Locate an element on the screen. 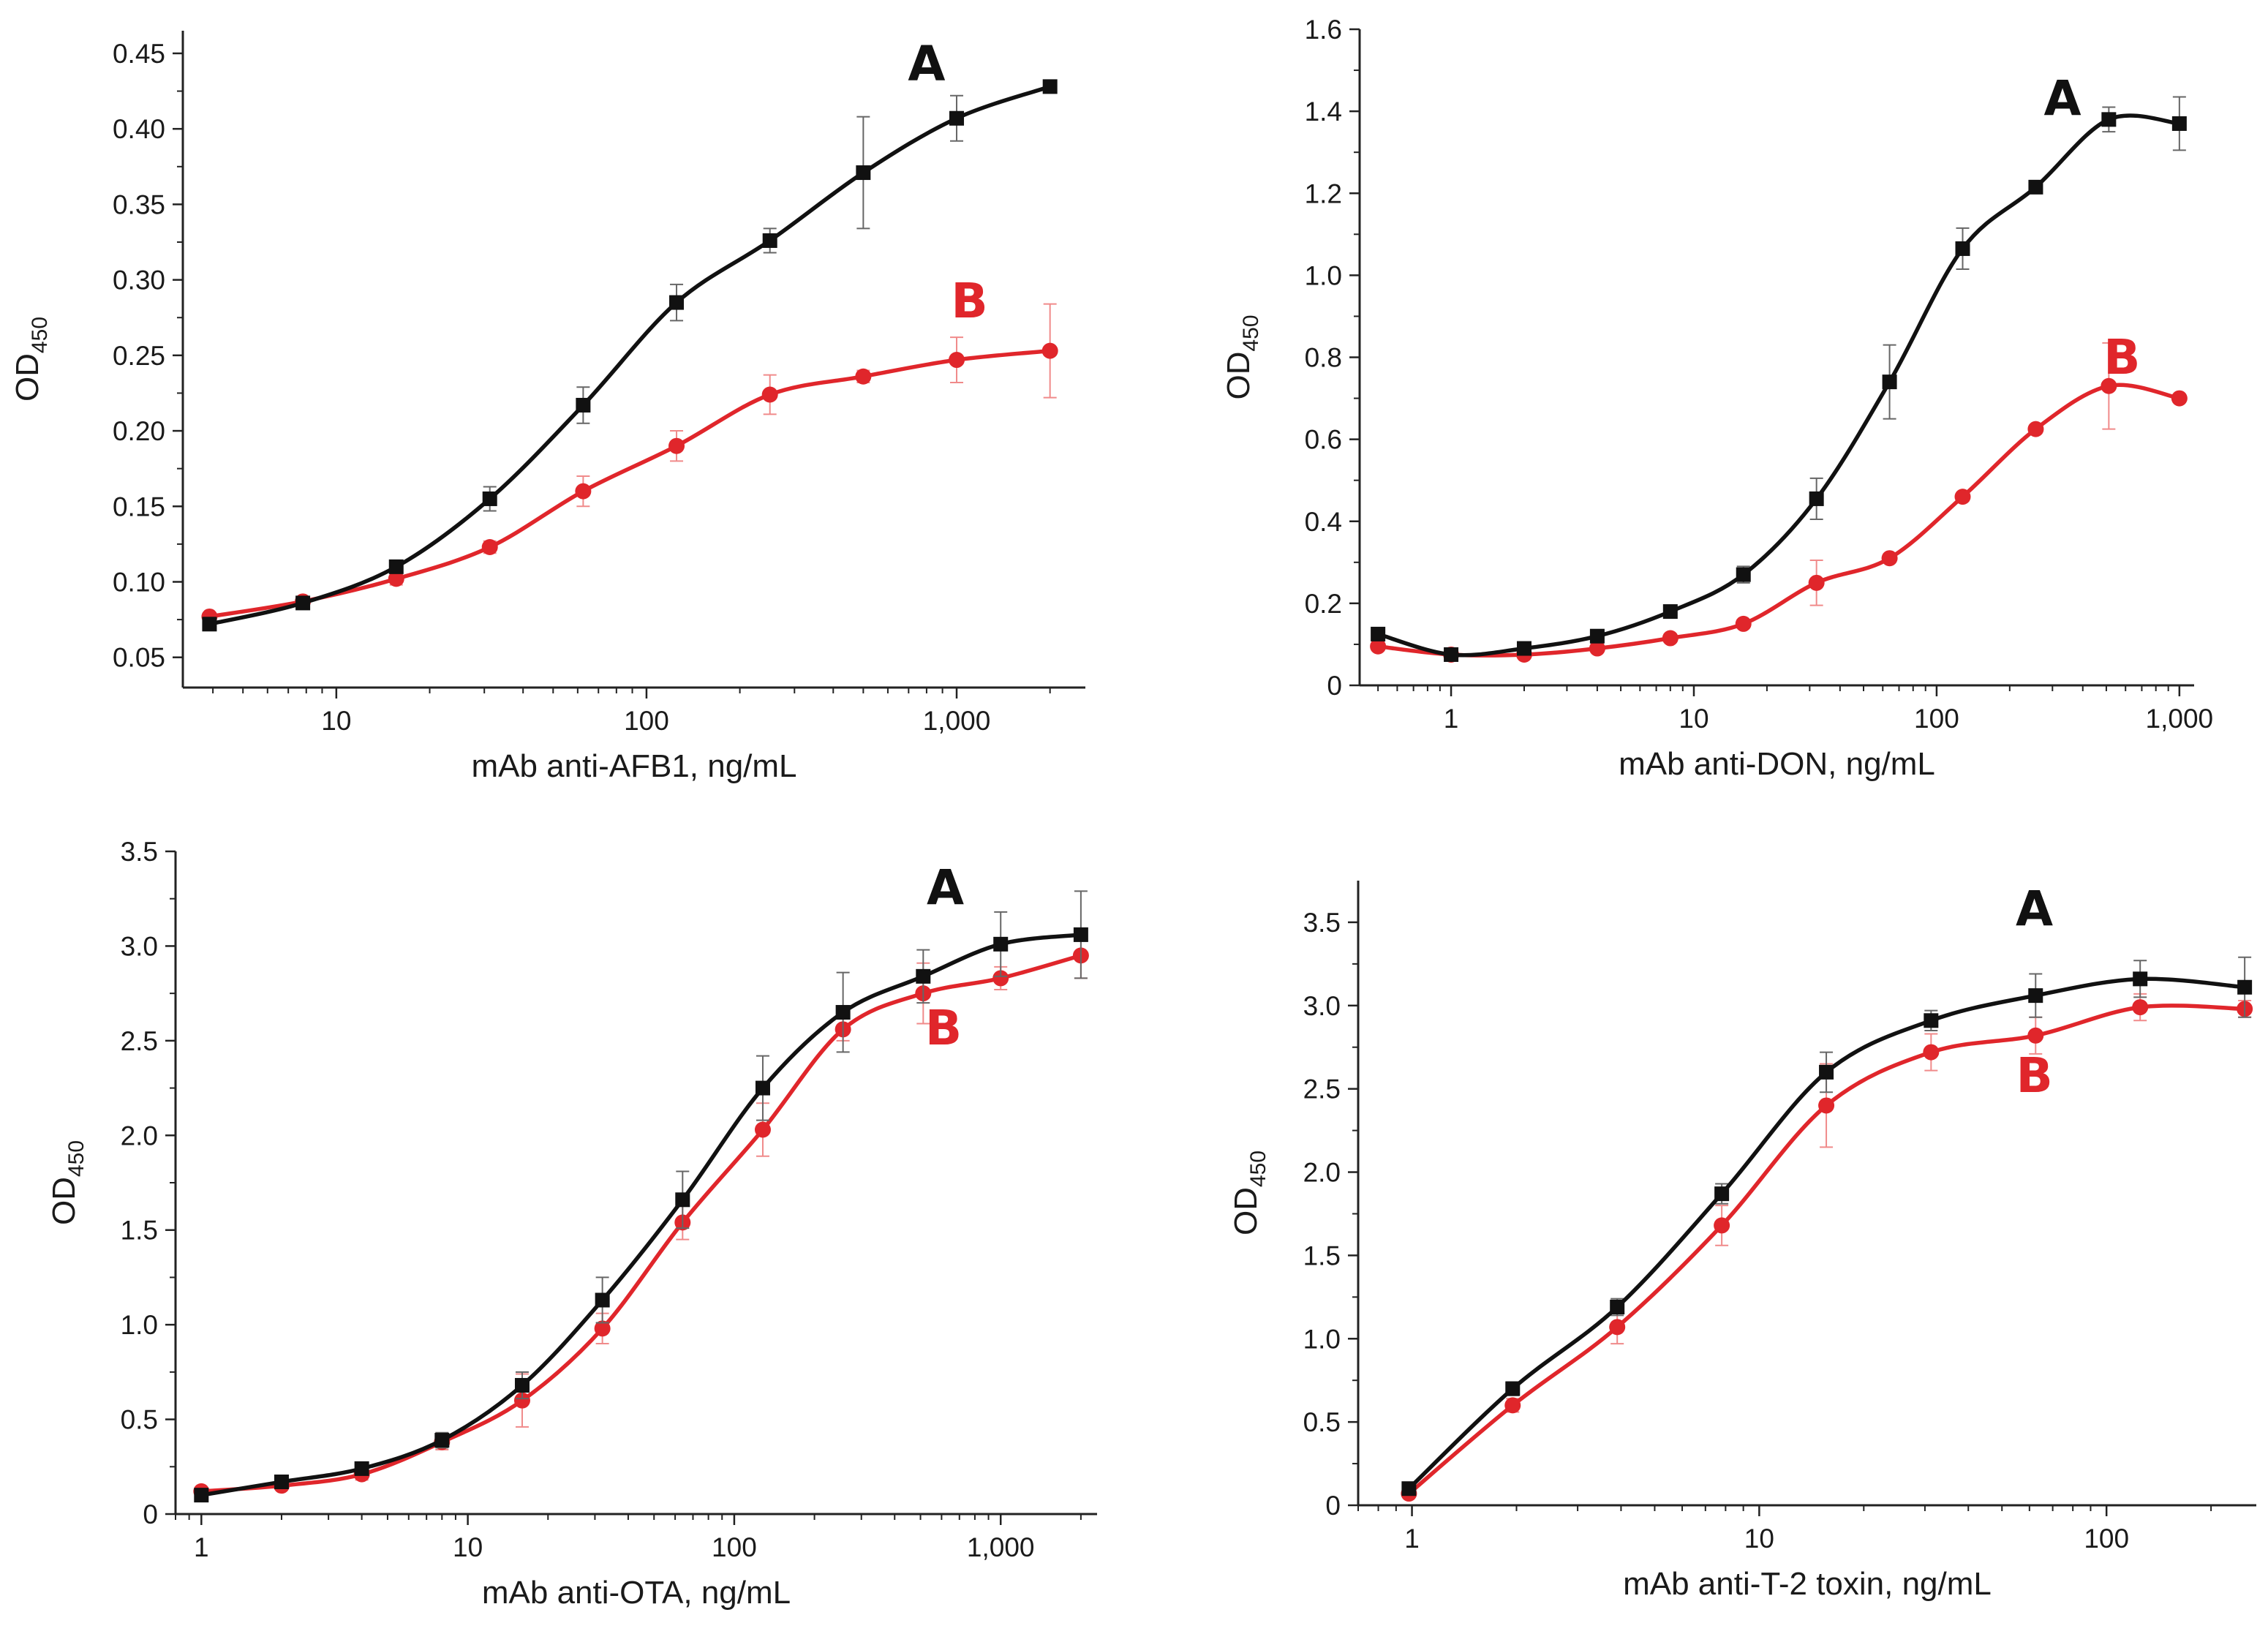 This screenshot has height=1634, width=2268. y-tick-label: 0.30 is located at coordinates (139, 280).